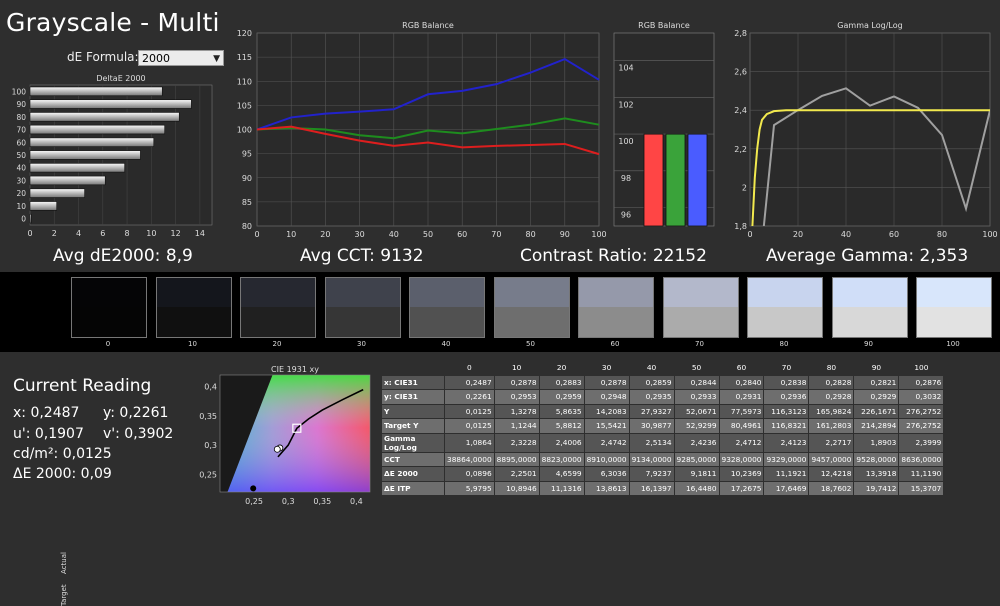  I want to click on gamma-x-tick: 40, so click(846, 234).